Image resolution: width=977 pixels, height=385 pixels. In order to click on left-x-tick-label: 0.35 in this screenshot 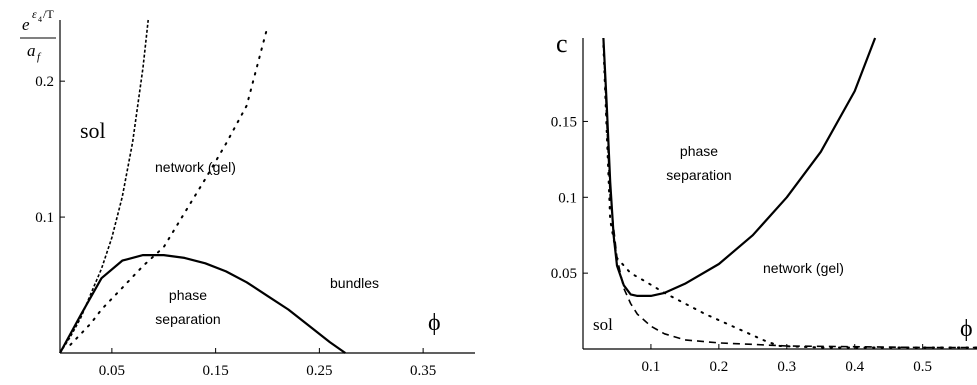, I will do `click(423, 371)`.